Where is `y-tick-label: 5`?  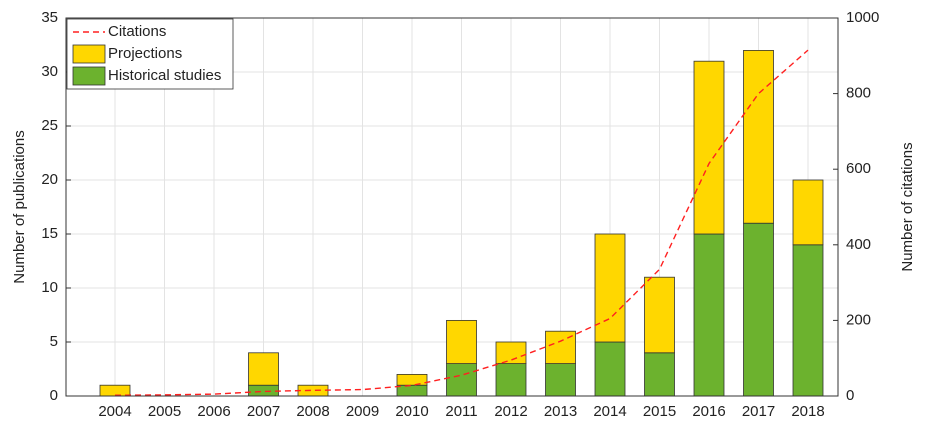
y-tick-label: 5 is located at coordinates (54, 341).